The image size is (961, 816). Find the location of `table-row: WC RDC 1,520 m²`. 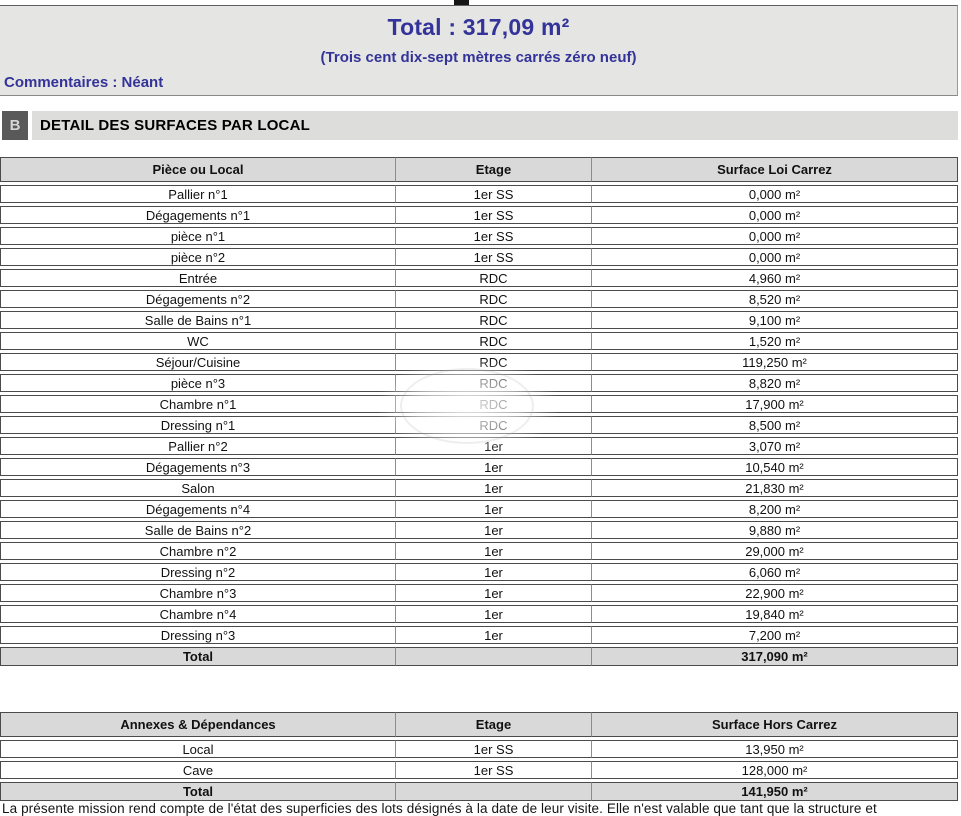

table-row: WC RDC 1,520 m² is located at coordinates (479, 341).